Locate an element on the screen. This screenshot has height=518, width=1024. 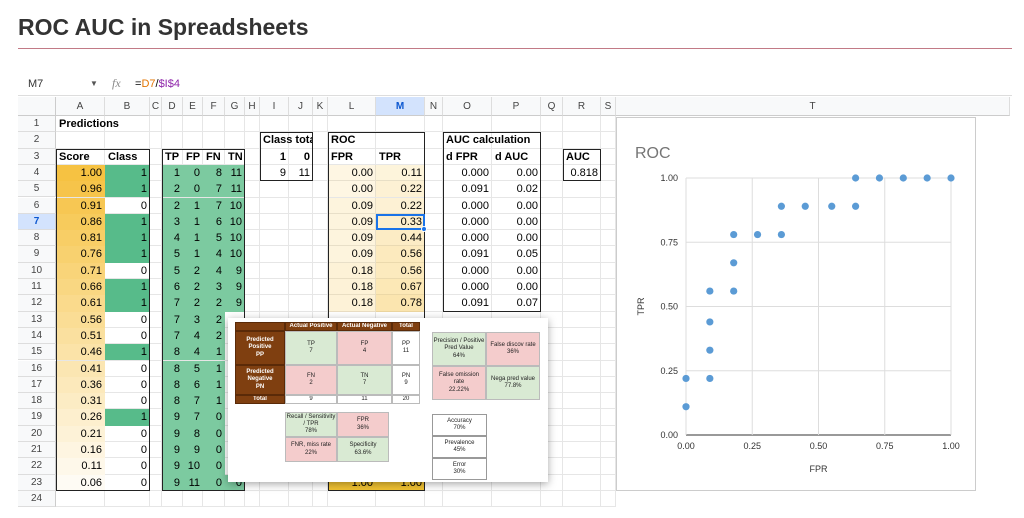
column-header: D is located at coordinates (172, 106).